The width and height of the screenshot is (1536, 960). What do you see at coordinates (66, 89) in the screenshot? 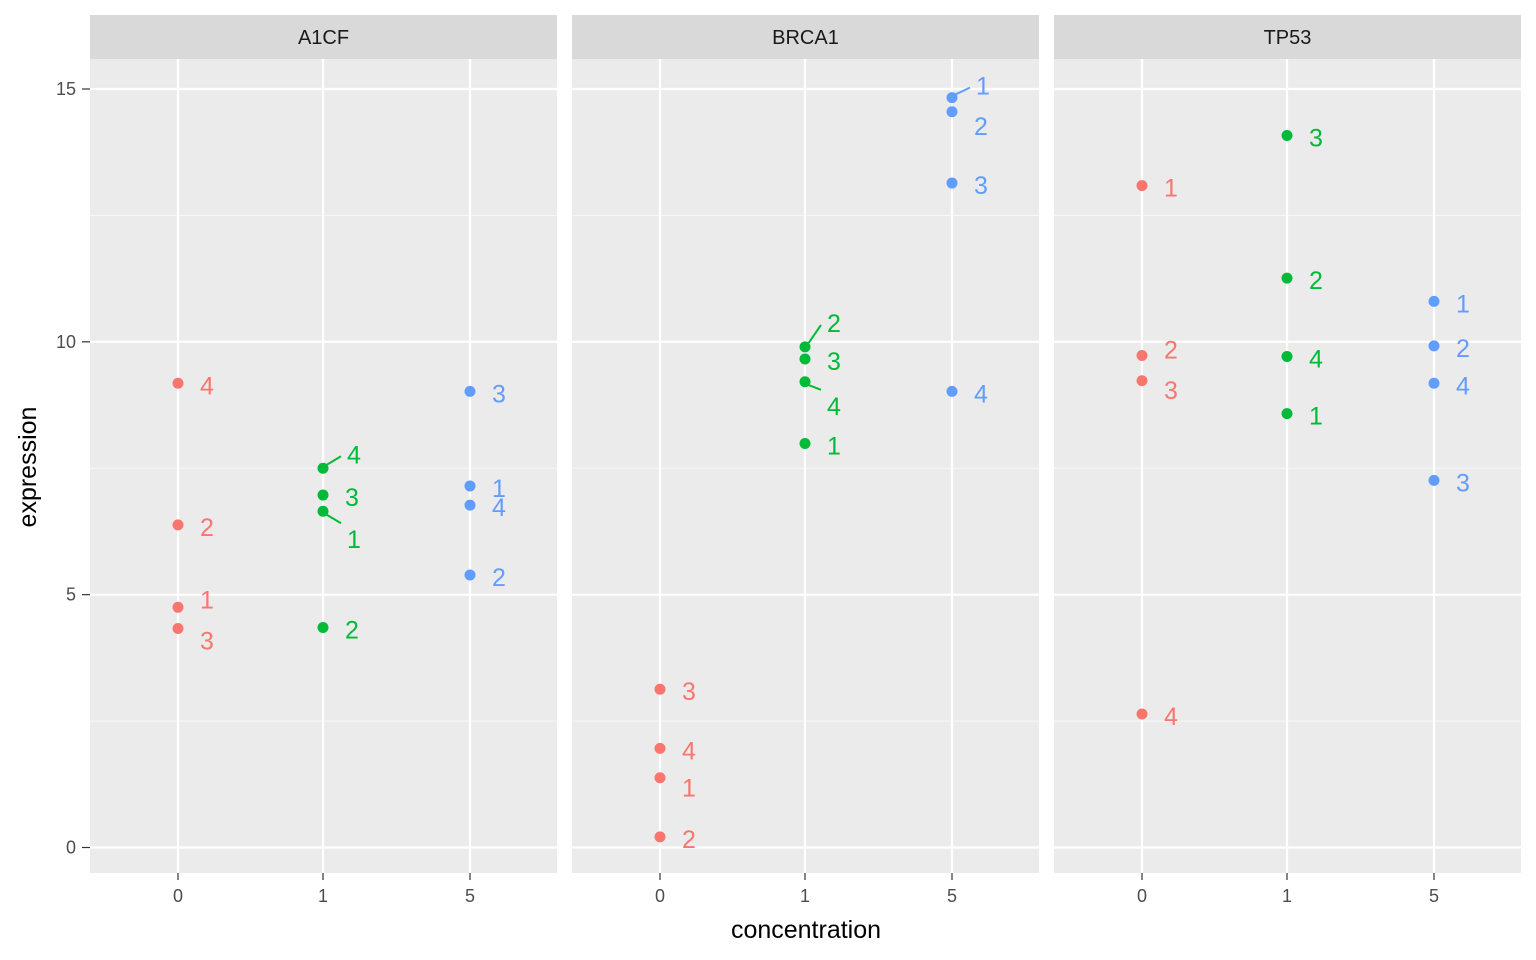
I see `y-tick-label: 15` at bounding box center [66, 89].